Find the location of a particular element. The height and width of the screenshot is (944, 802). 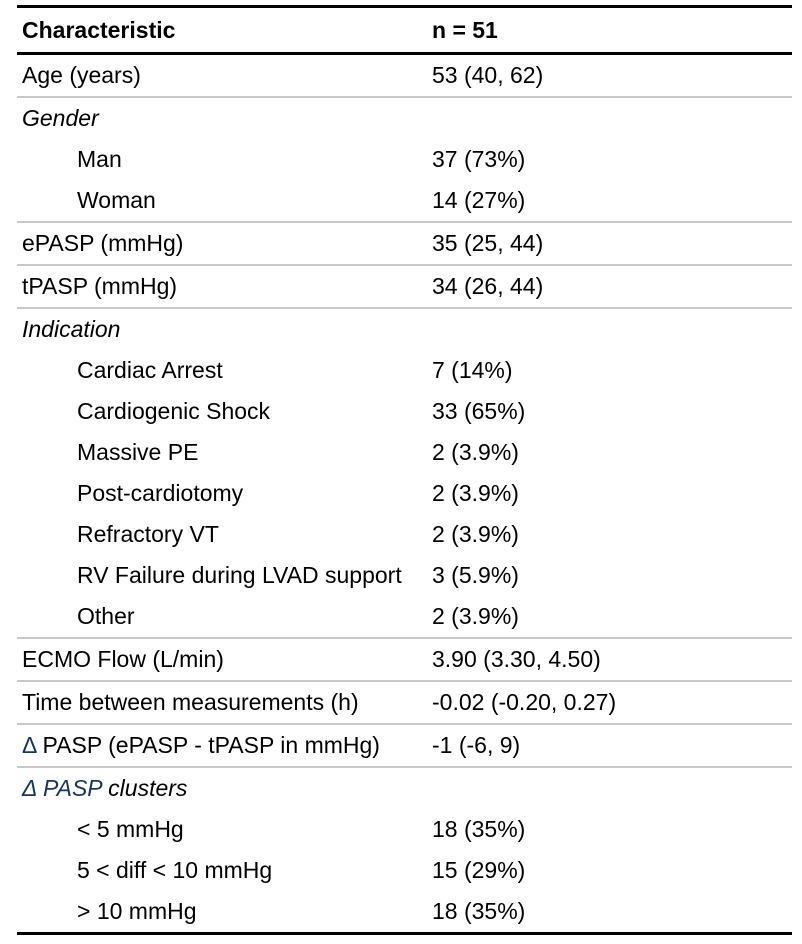

row-label: < 5 mmHg is located at coordinates (130, 829).